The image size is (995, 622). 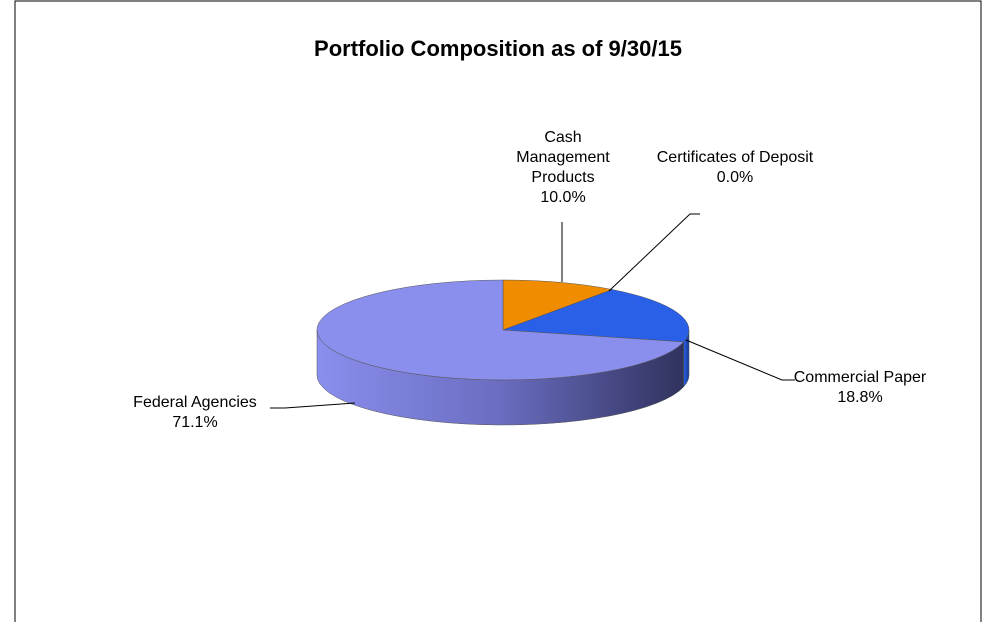 What do you see at coordinates (563, 157) in the screenshot?
I see `category-label: Cash Management Products` at bounding box center [563, 157].